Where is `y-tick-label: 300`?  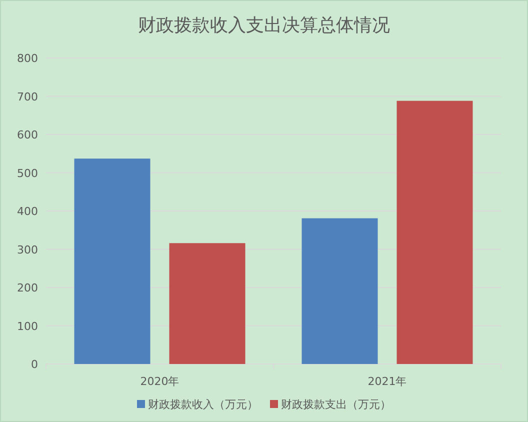 y-tick-label: 300 is located at coordinates (27, 249).